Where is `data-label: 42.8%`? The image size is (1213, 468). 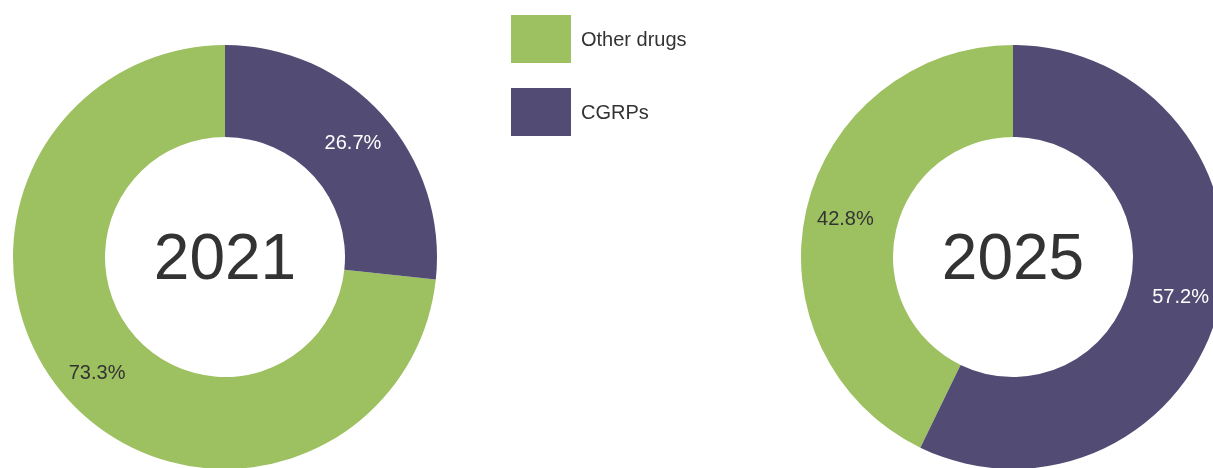
data-label: 42.8% is located at coordinates (845, 218).